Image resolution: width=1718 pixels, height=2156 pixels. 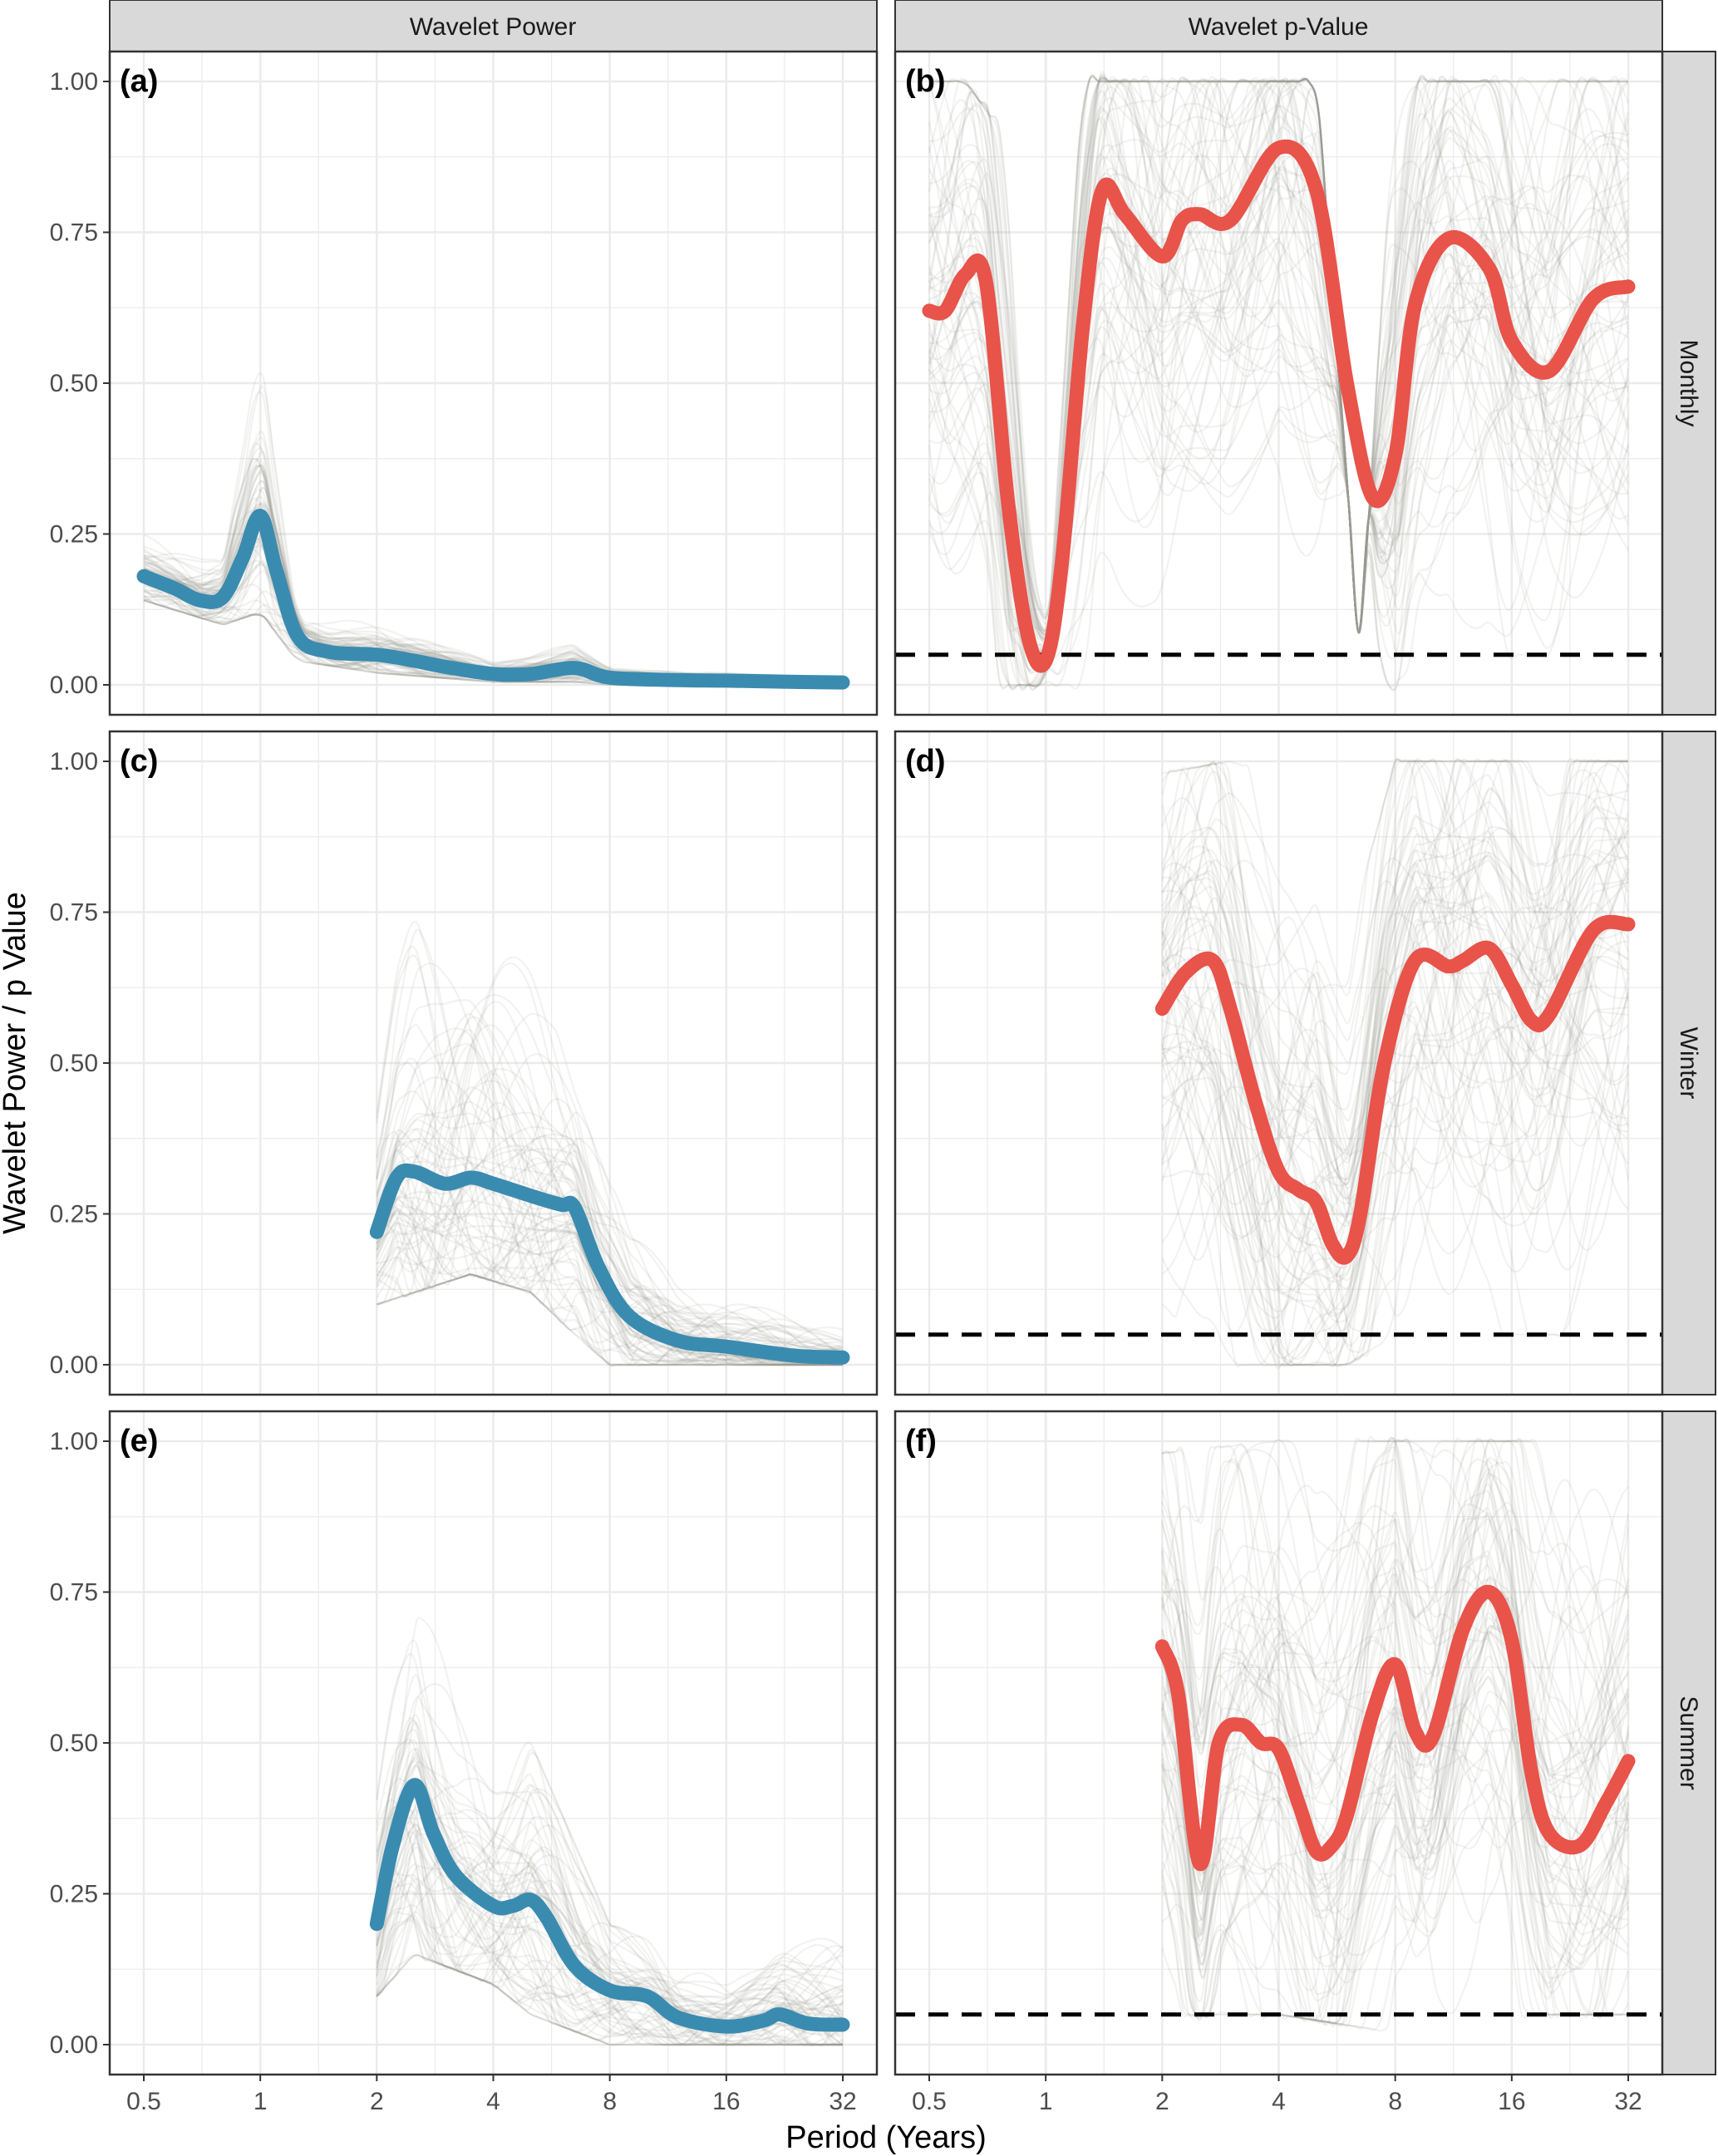 I want to click on x-tick-label: 8, so click(x=1395, y=2101).